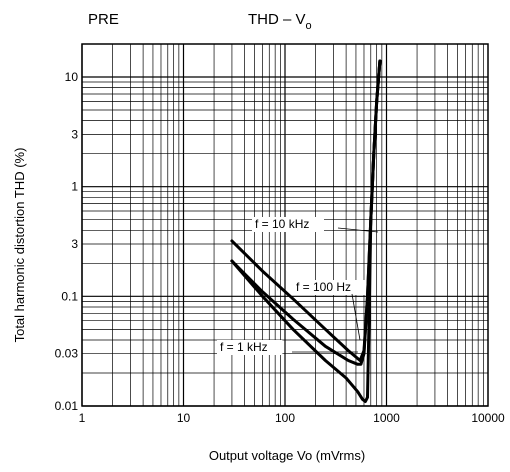 Image resolution: width=510 pixels, height=472 pixels. Describe the element at coordinates (488, 418) in the screenshot. I see `x-tick-label: 10000` at that location.